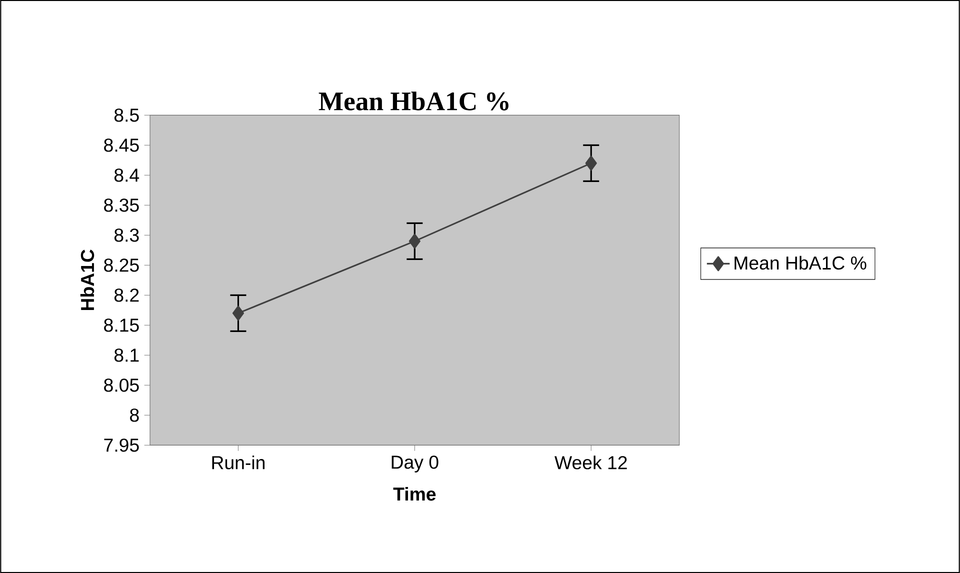 The height and width of the screenshot is (573, 960). What do you see at coordinates (126, 355) in the screenshot?
I see `y-tick-label: 8.1` at bounding box center [126, 355].